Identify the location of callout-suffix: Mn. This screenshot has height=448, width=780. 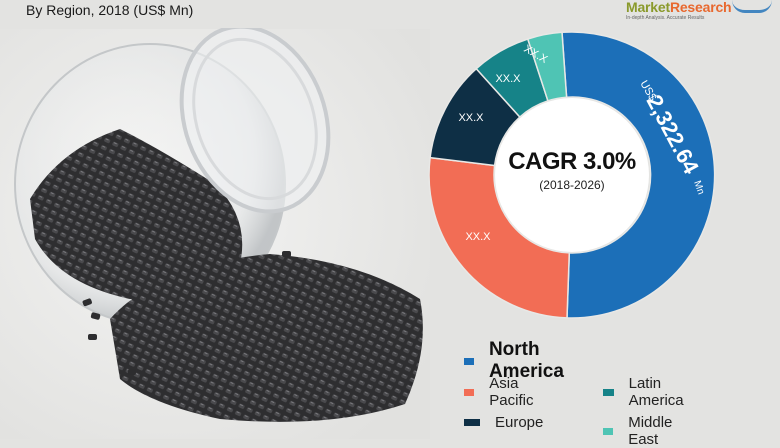
(698, 187).